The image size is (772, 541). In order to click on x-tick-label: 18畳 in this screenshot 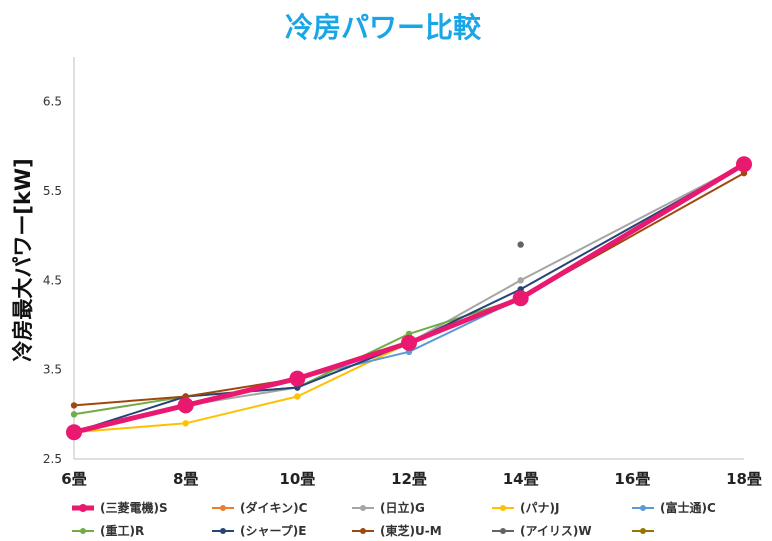, I will do `click(744, 479)`.